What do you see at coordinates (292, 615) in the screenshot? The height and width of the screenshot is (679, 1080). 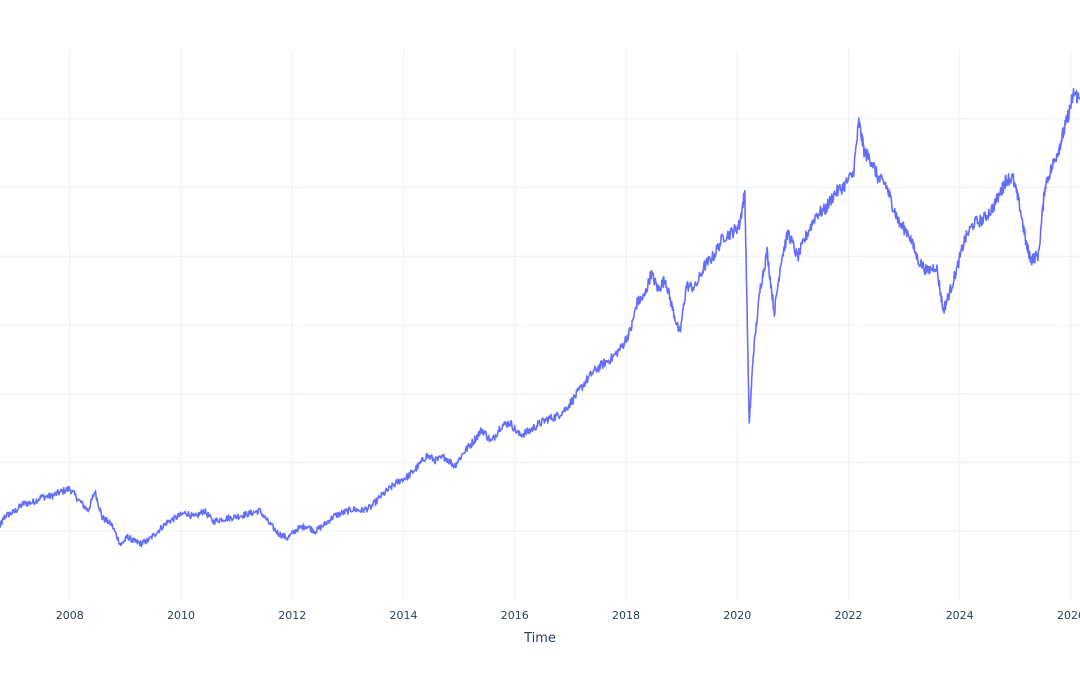 I see `x-tick-label: 2012` at bounding box center [292, 615].